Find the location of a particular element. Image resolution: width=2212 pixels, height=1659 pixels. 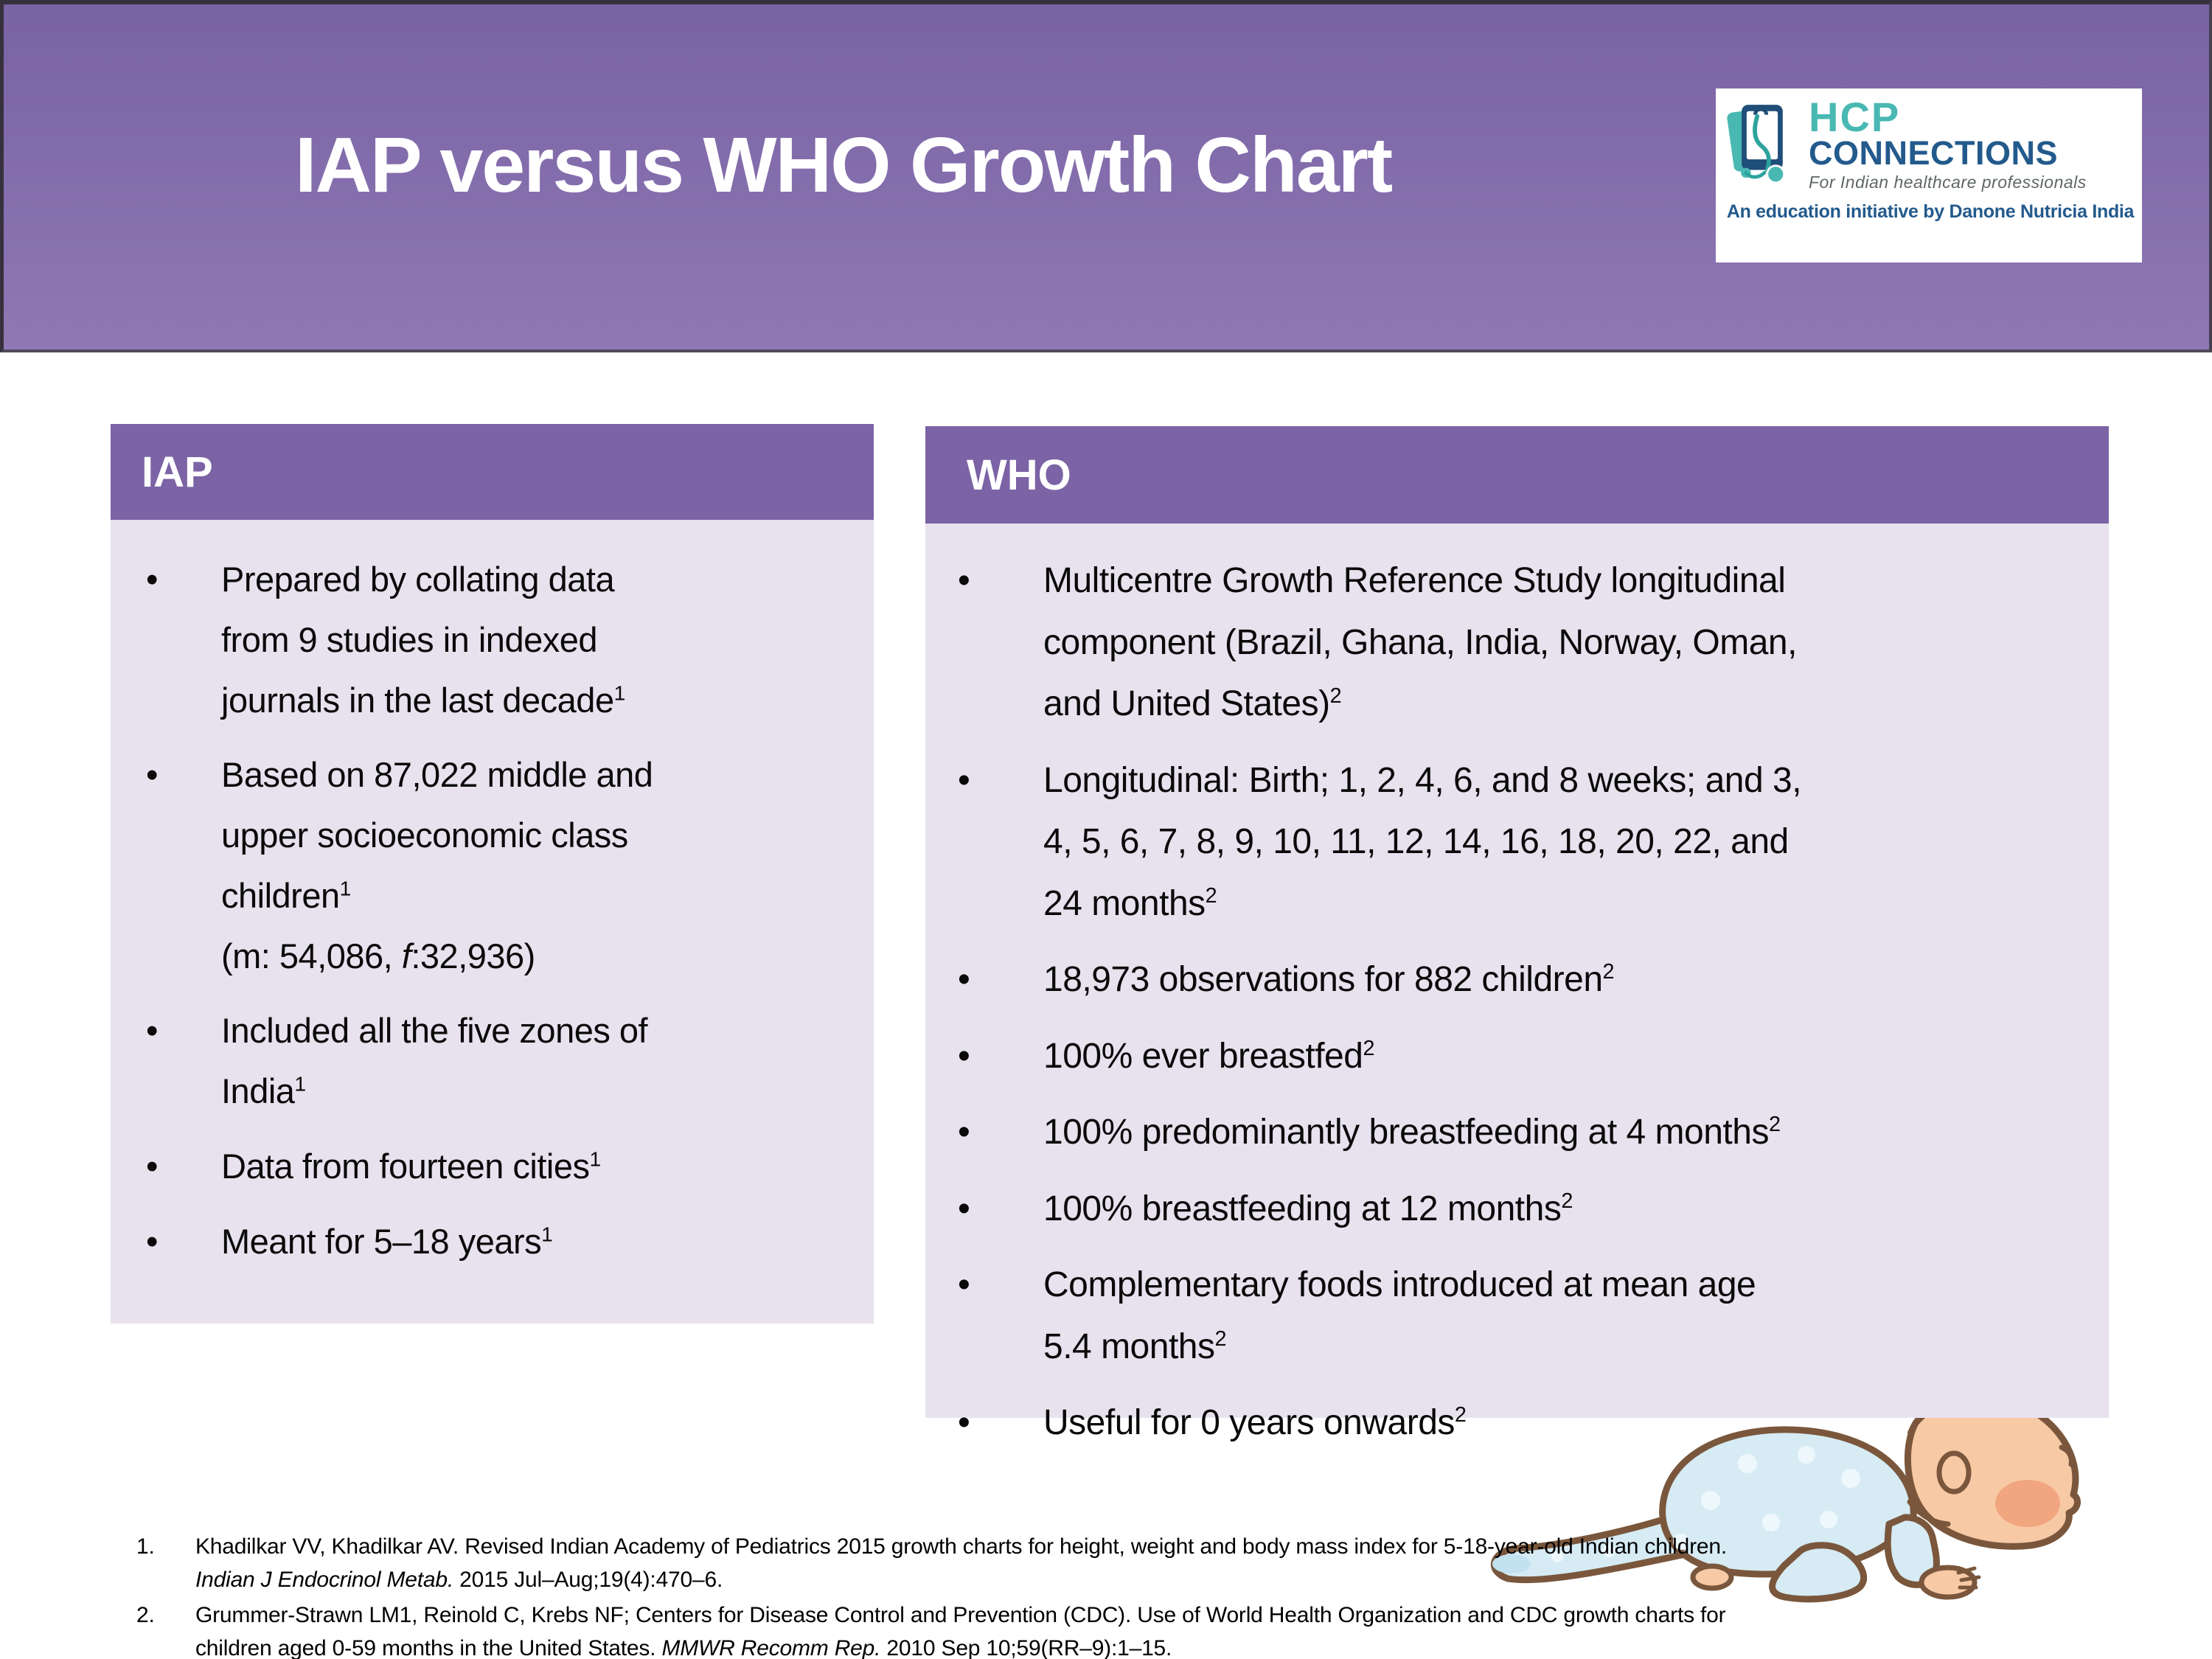

bullet-item: 100% ever breastfed2 is located at coordinates (1511, 1057).